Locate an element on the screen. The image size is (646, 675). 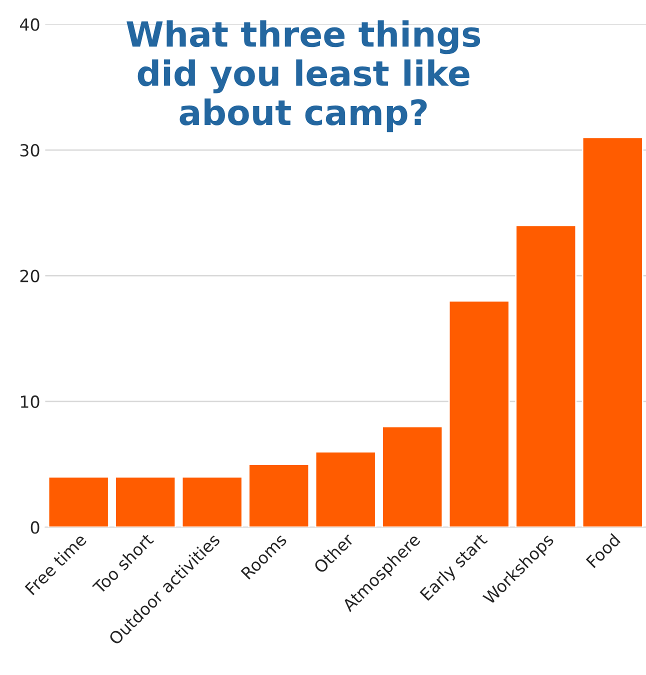
y-tick-label: 10 is located at coordinates (30, 401).